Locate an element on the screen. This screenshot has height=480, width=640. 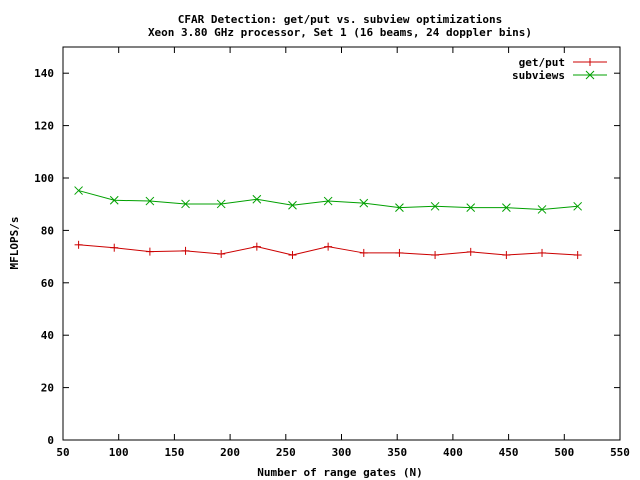
y-tick-label: 0 is located at coordinates (50, 440).